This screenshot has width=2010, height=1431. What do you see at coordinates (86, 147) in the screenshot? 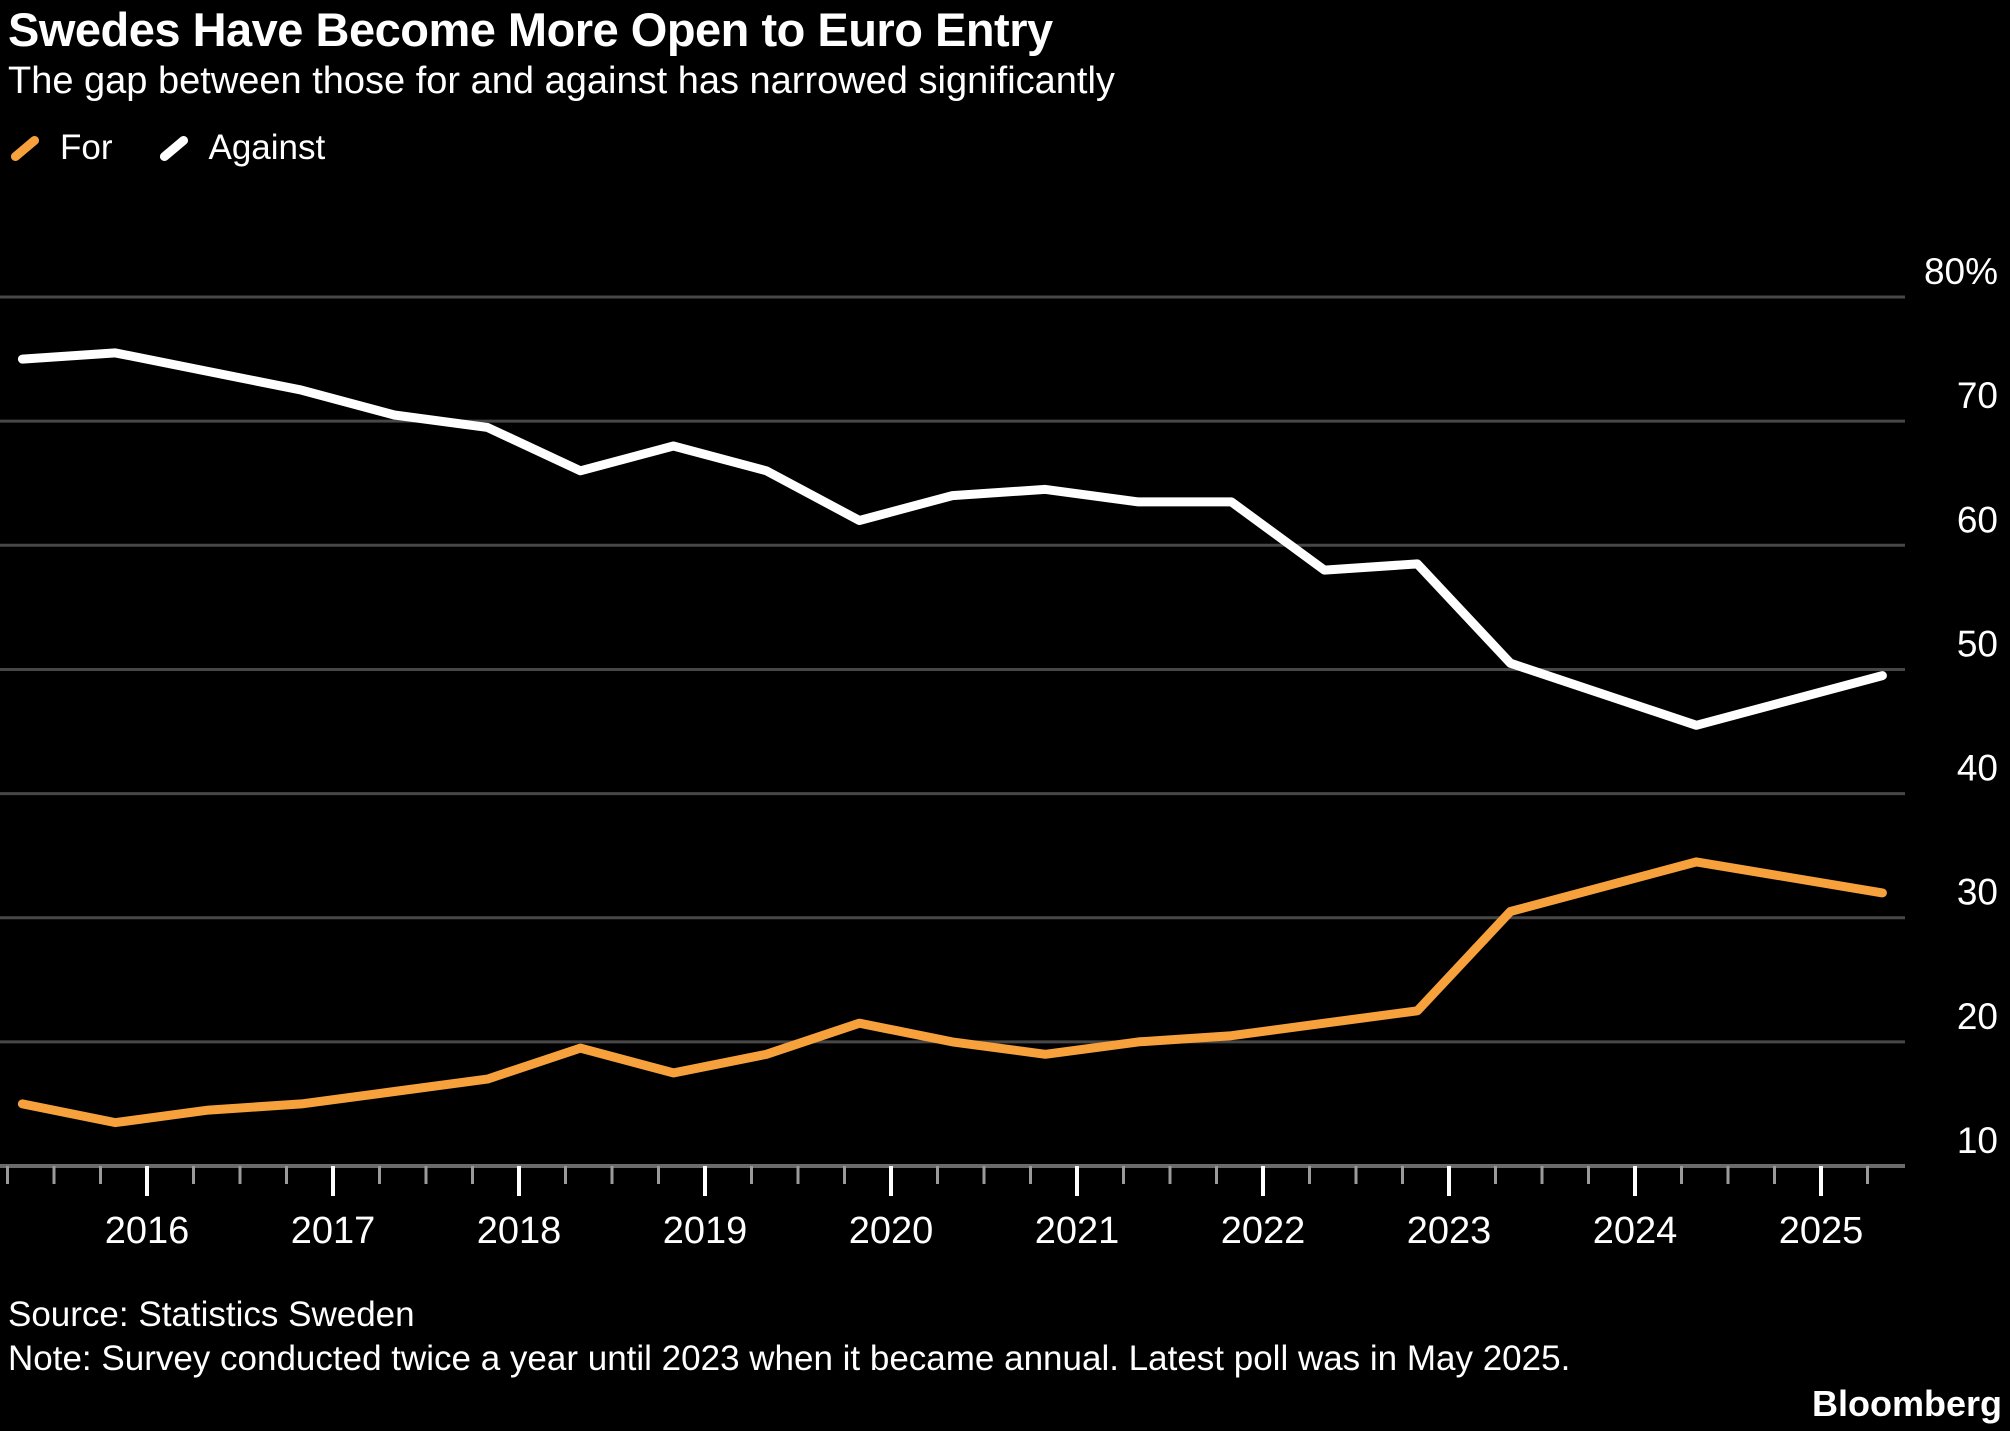
I see `legend-label-for: For` at bounding box center [86, 147].